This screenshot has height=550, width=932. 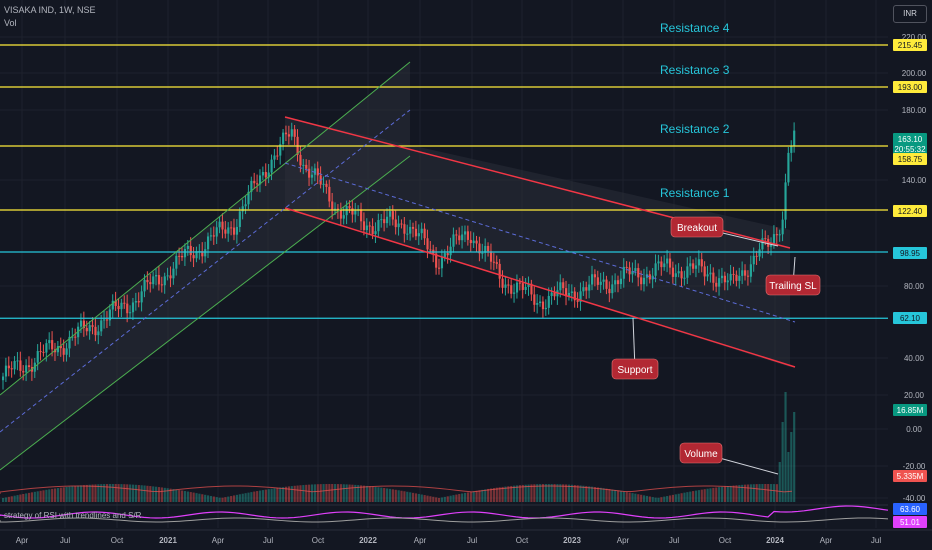 What do you see at coordinates (910, 14) in the screenshot?
I see `currency-button: INR` at bounding box center [910, 14].